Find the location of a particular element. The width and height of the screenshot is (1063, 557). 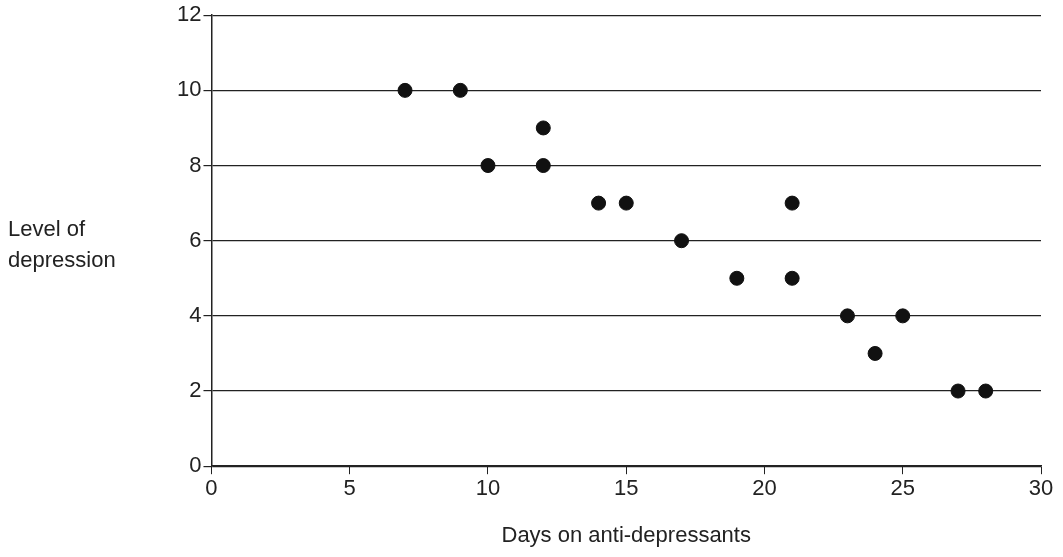

x-tick-label: 20 is located at coordinates (764, 488).